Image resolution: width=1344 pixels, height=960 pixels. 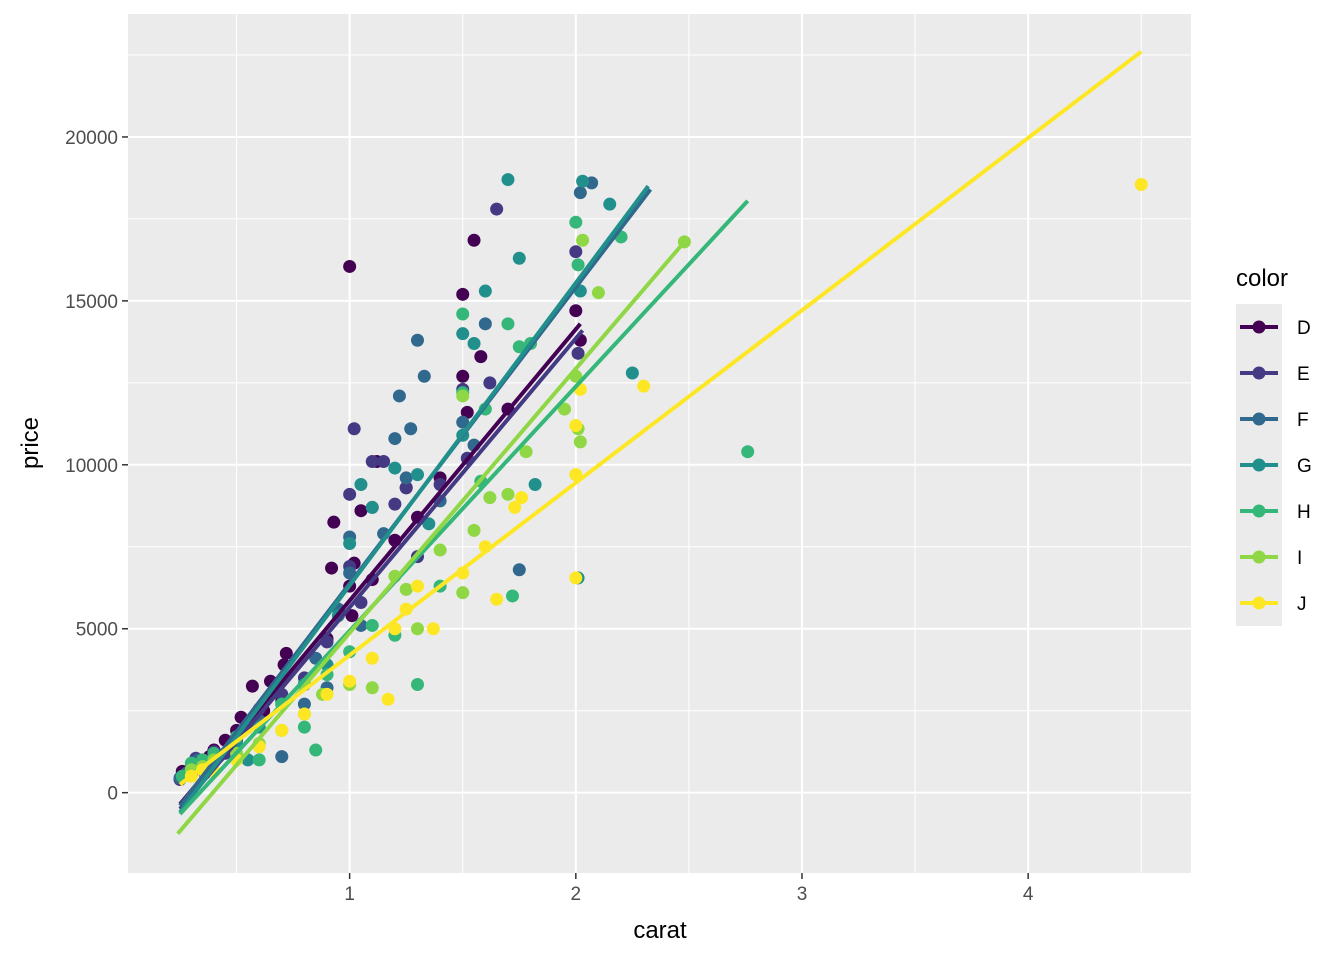 What do you see at coordinates (1028, 894) in the screenshot?
I see `x-tick-label: 4` at bounding box center [1028, 894].